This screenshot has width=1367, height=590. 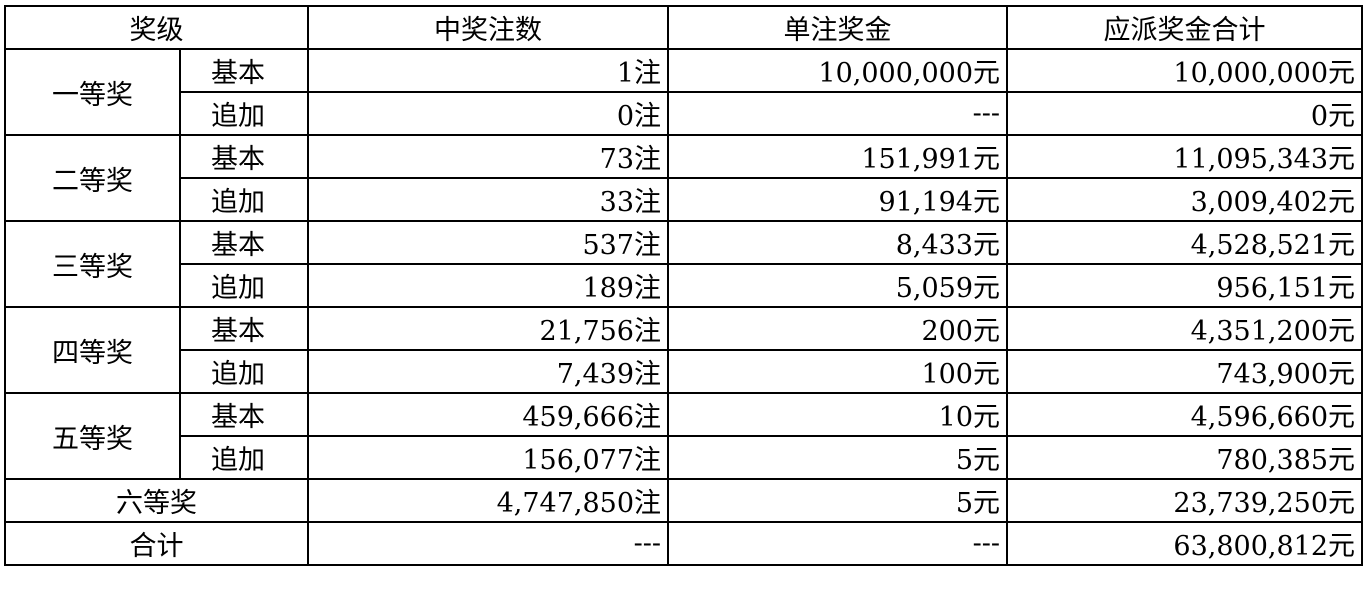 What do you see at coordinates (92, 436) in the screenshot?
I see `tier-name: 五等奖` at bounding box center [92, 436].